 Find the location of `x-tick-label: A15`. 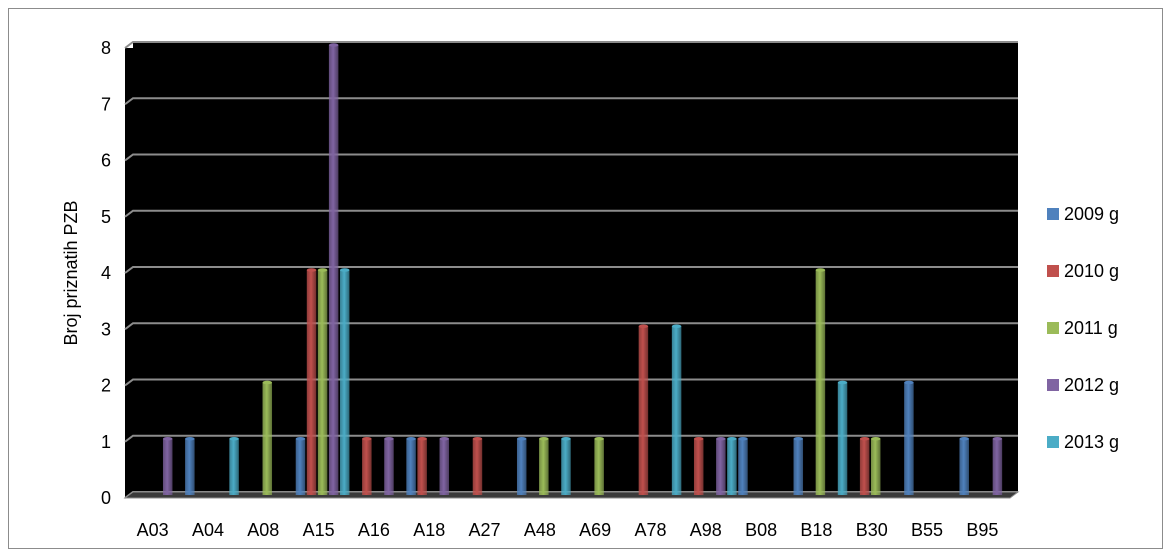

x-tick-label: A15 is located at coordinates (319, 530).